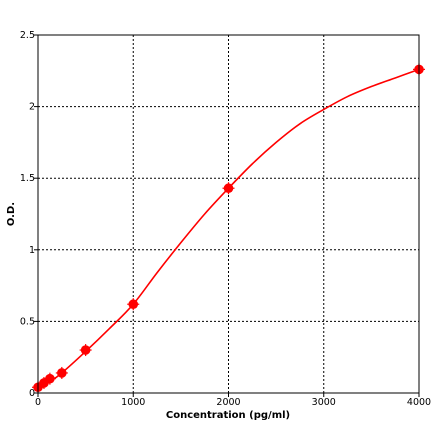 The height and width of the screenshot is (441, 440). I want to click on y-axis: 0 0.5 1 1.5 2 2.5, so click(29, 214).